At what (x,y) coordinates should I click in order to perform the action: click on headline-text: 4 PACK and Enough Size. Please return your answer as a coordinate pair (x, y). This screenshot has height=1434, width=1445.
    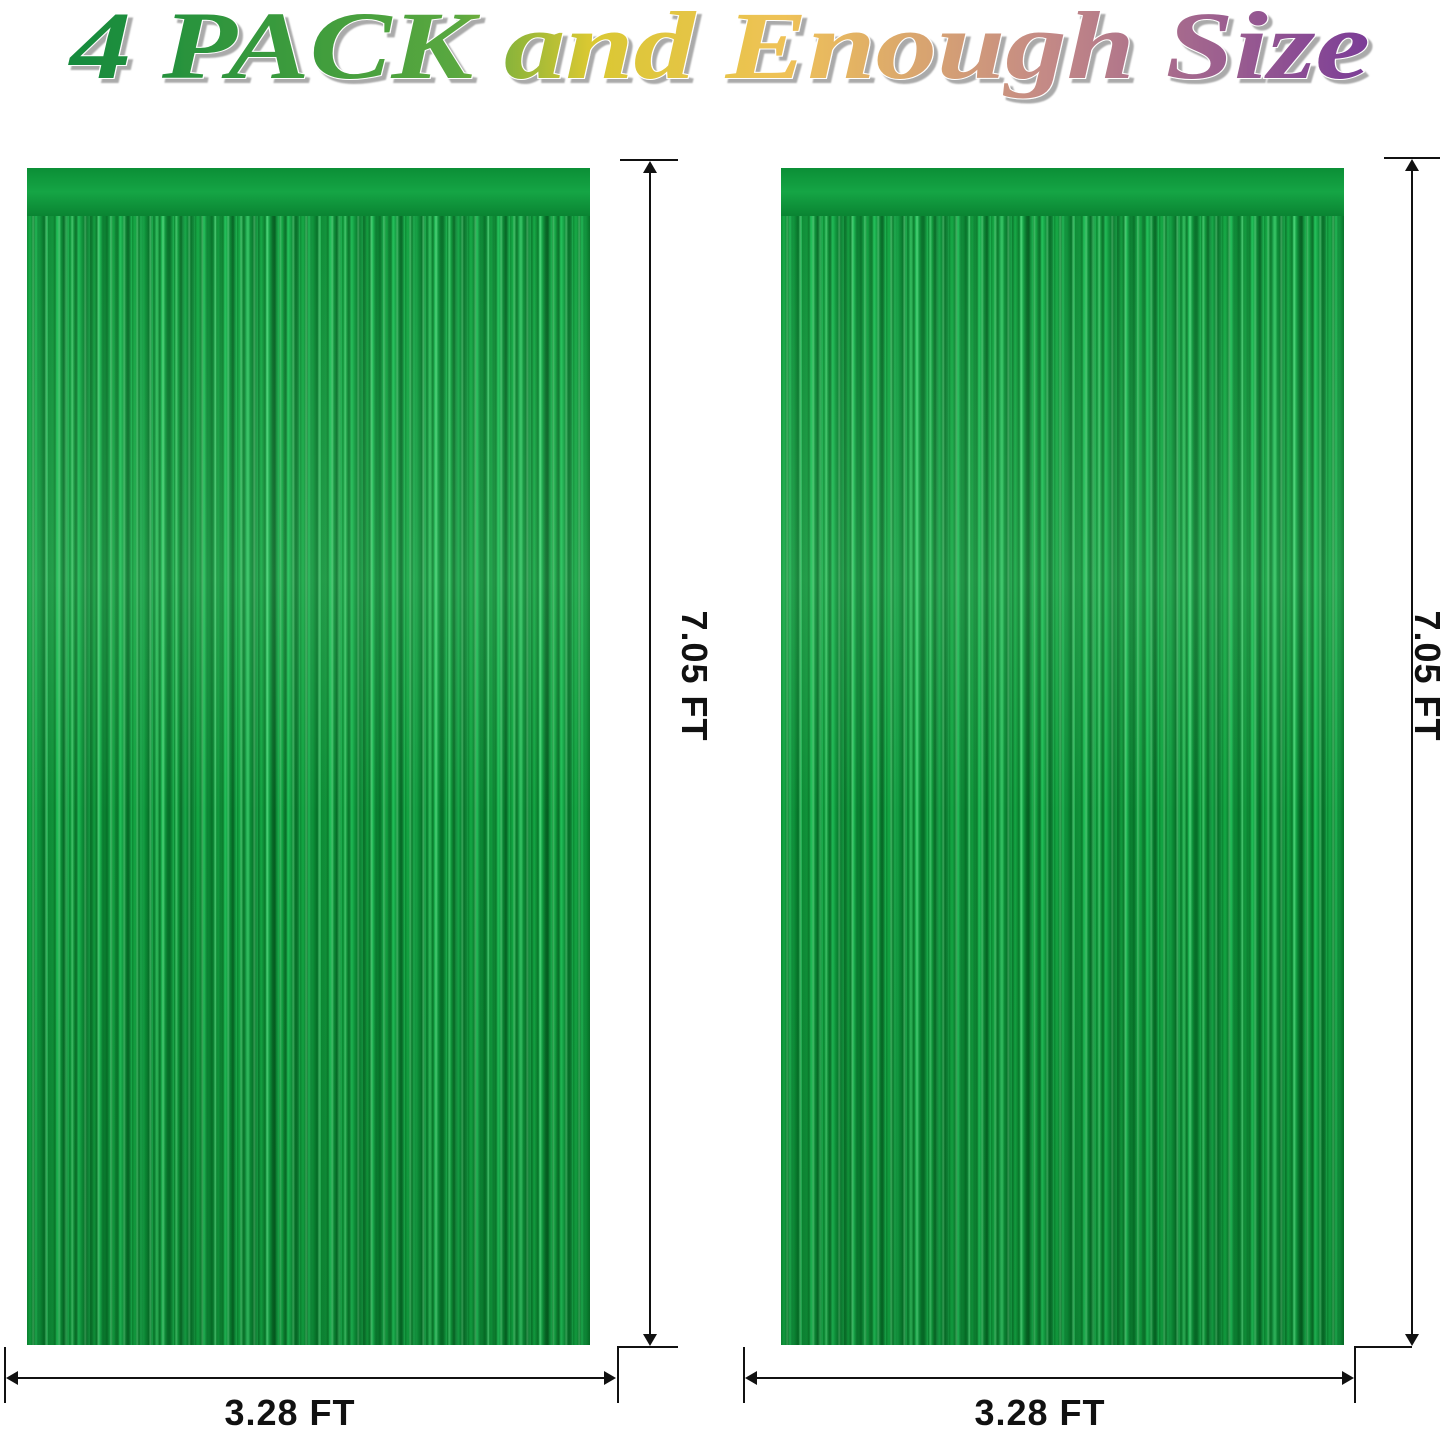
    Looking at the image, I should click on (718, 49).